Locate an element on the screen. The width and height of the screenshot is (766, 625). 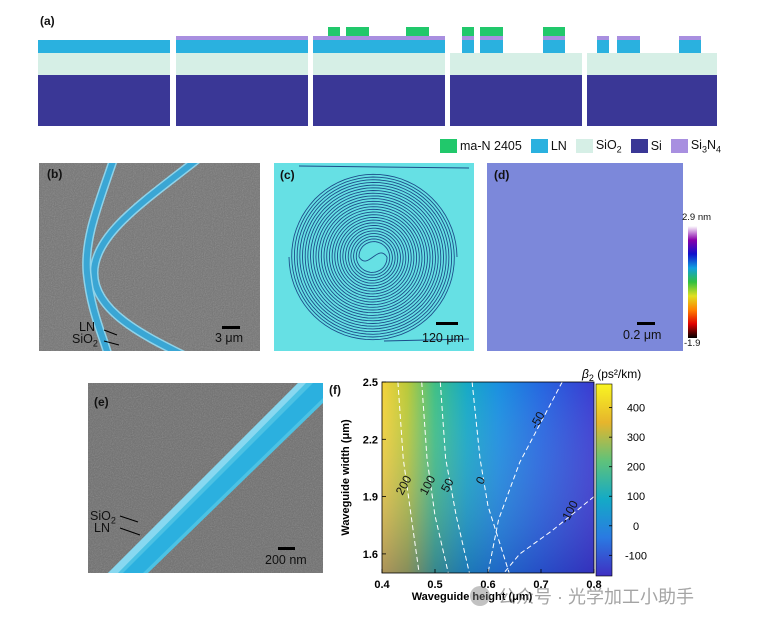
colorbar is located at coordinates (604, 480).